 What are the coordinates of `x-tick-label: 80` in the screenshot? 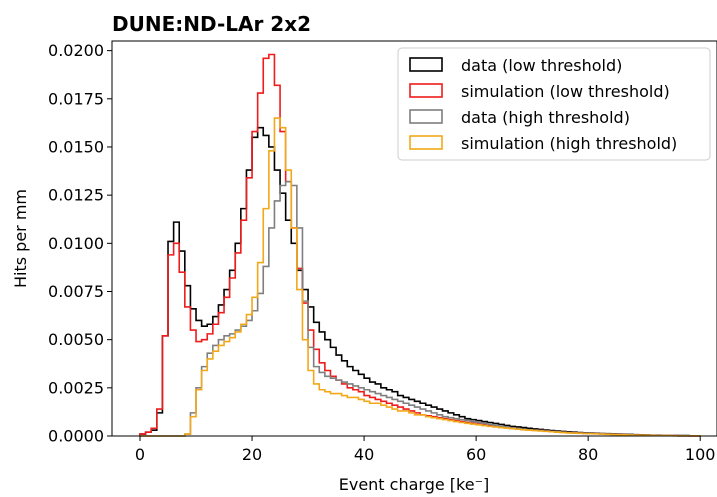 It's located at (588, 454).